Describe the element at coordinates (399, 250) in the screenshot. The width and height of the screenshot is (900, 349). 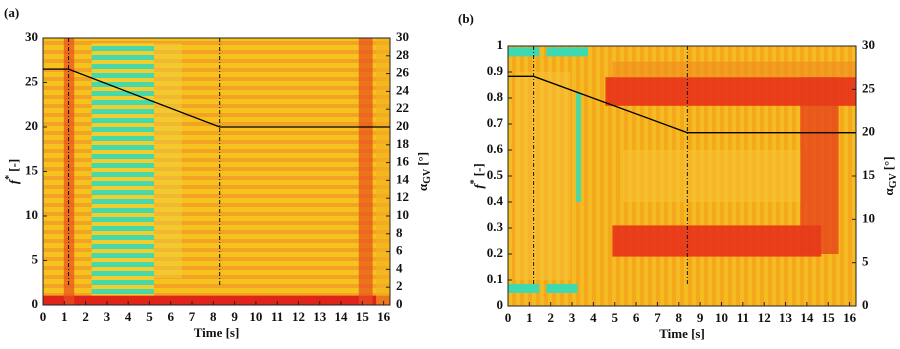
I see `y2-tick-label: 6` at that location.